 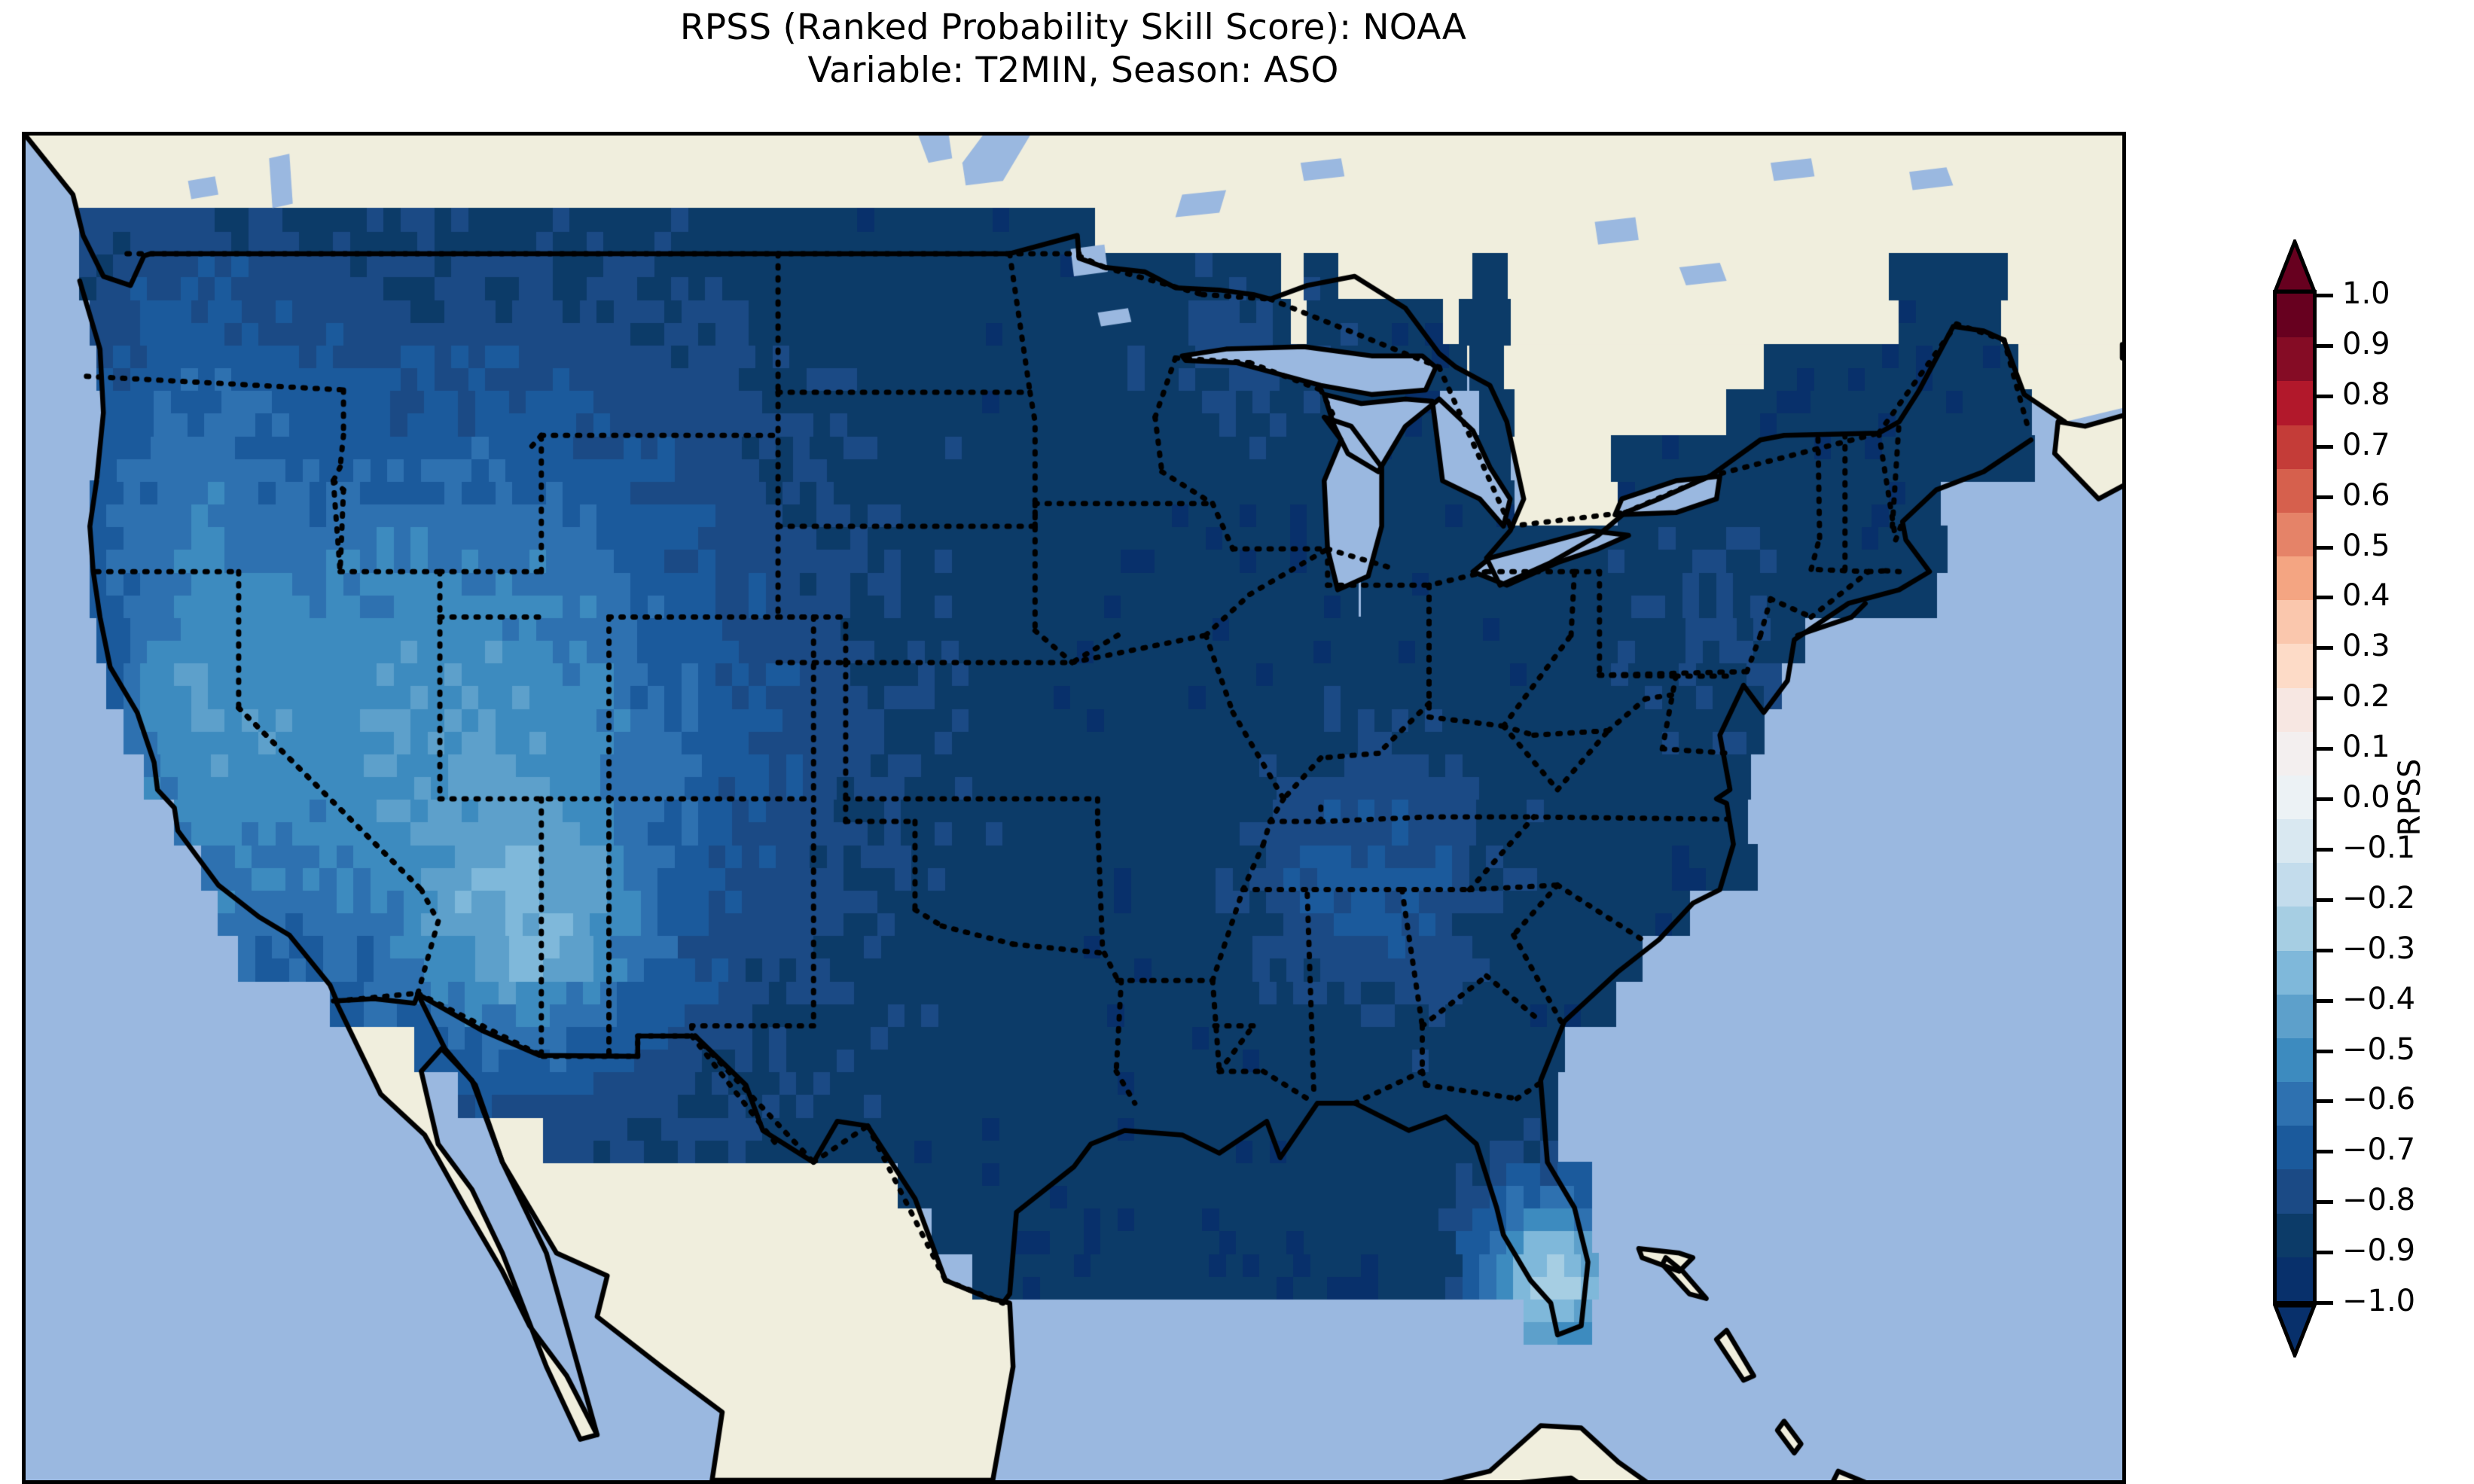 What do you see at coordinates (2379, 1099) in the screenshot?
I see `colorbar-tick-label: −0.6` at bounding box center [2379, 1099].